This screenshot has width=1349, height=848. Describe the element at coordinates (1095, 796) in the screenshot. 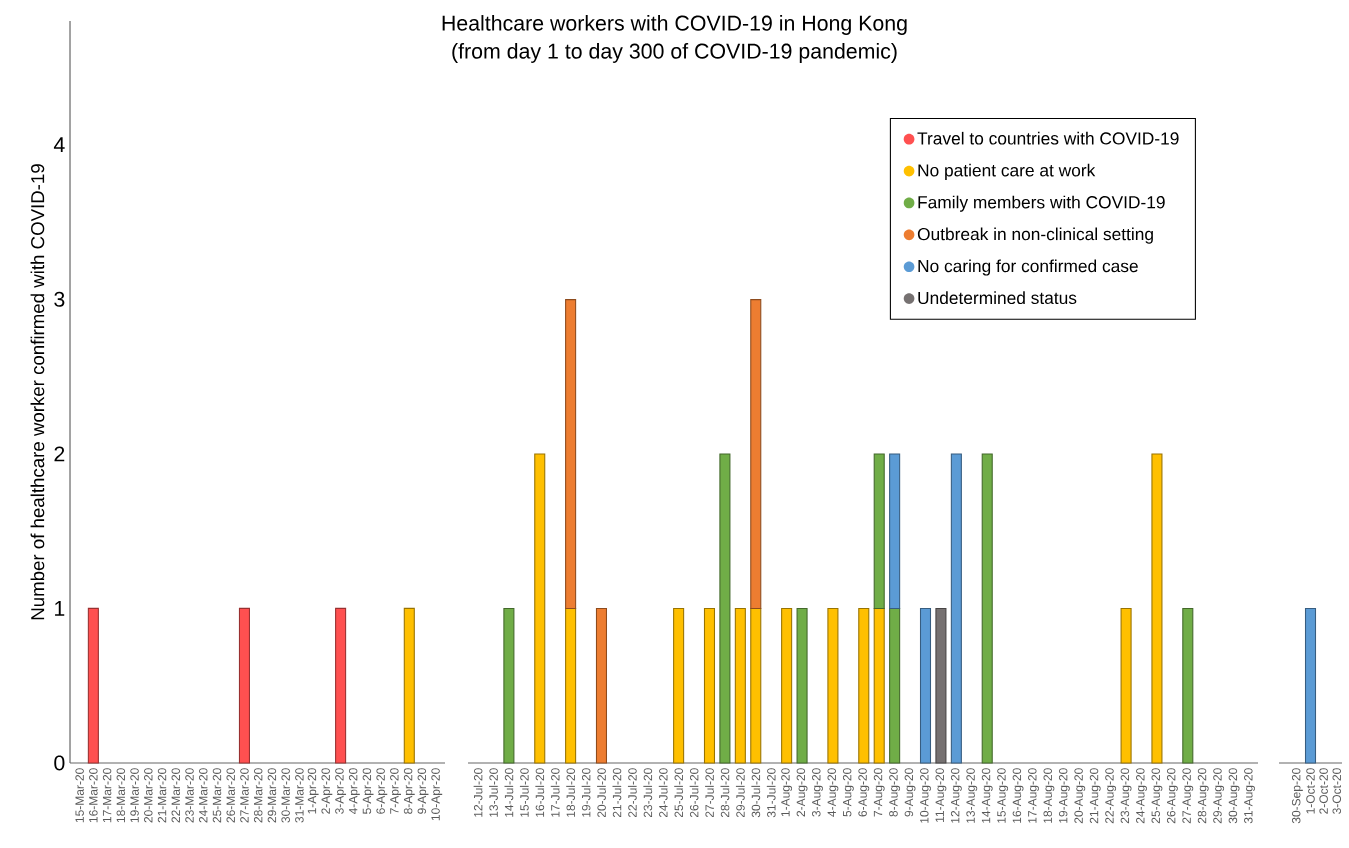

I see `x-tick-label: 21-Aug-20` at that location.